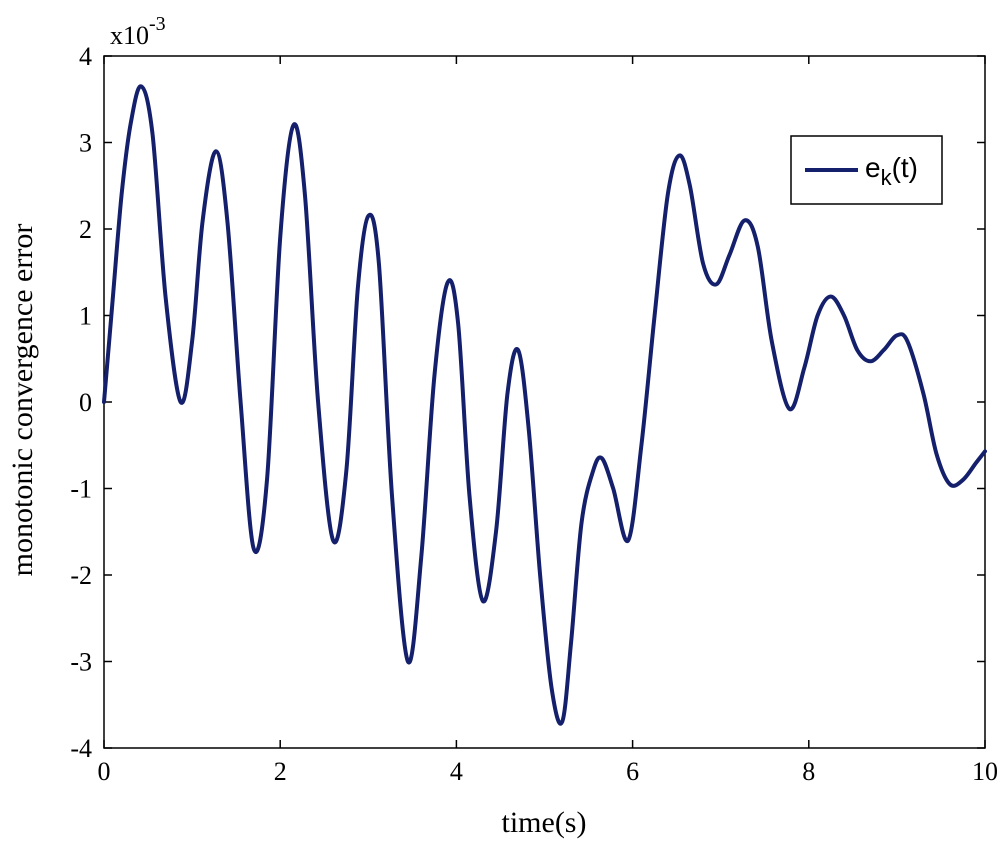 This screenshot has height=842, width=1000. What do you see at coordinates (456, 771) in the screenshot?
I see `x-tick-label: 4` at bounding box center [456, 771].